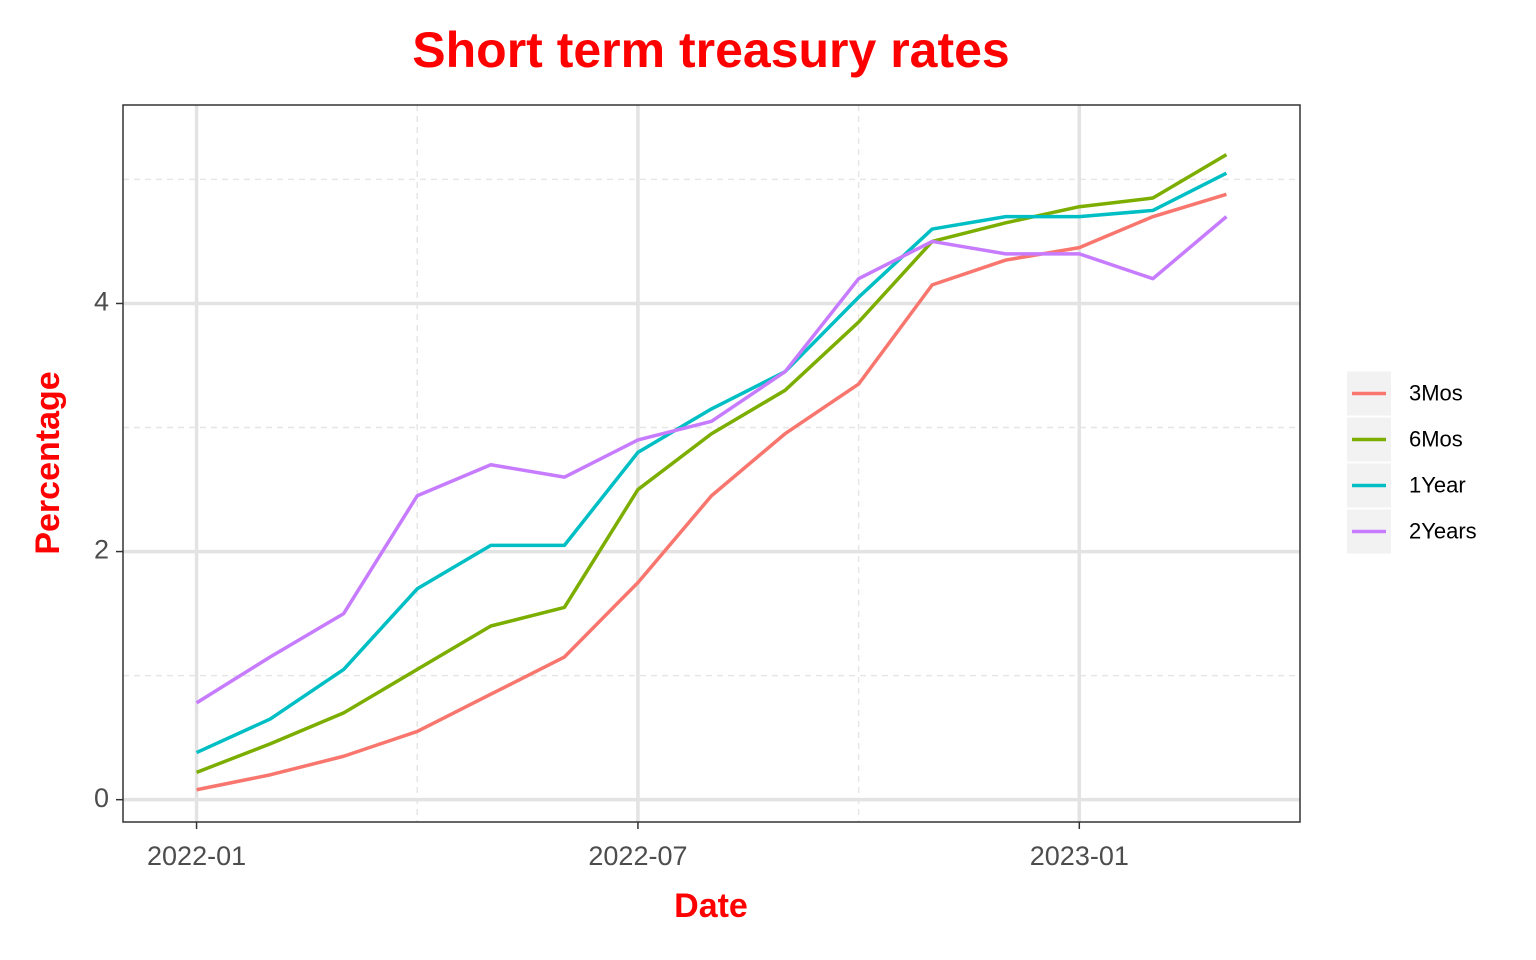 The height and width of the screenshot is (960, 1536). I want to click on chart-title: Short term treasury rates, so click(710, 50).